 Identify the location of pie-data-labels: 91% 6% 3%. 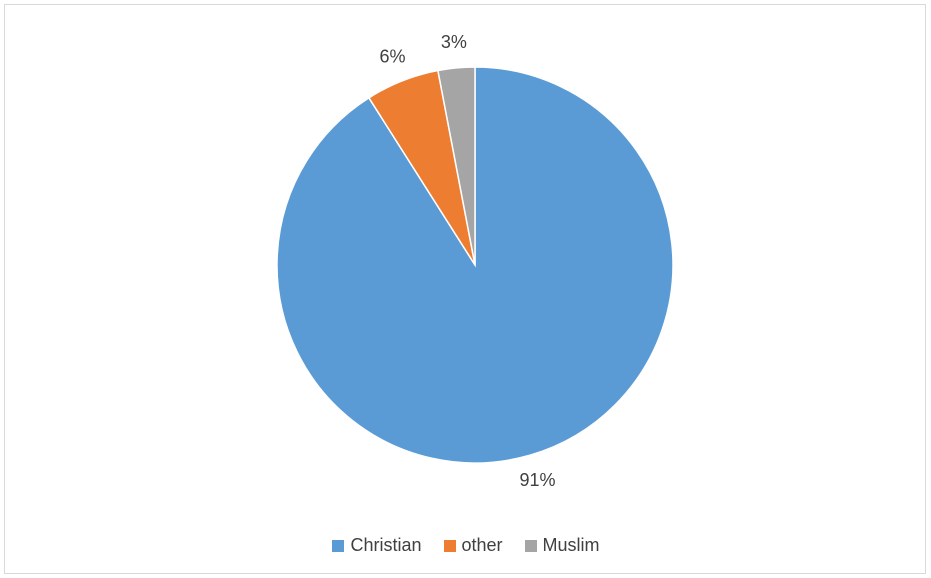
(468, 261).